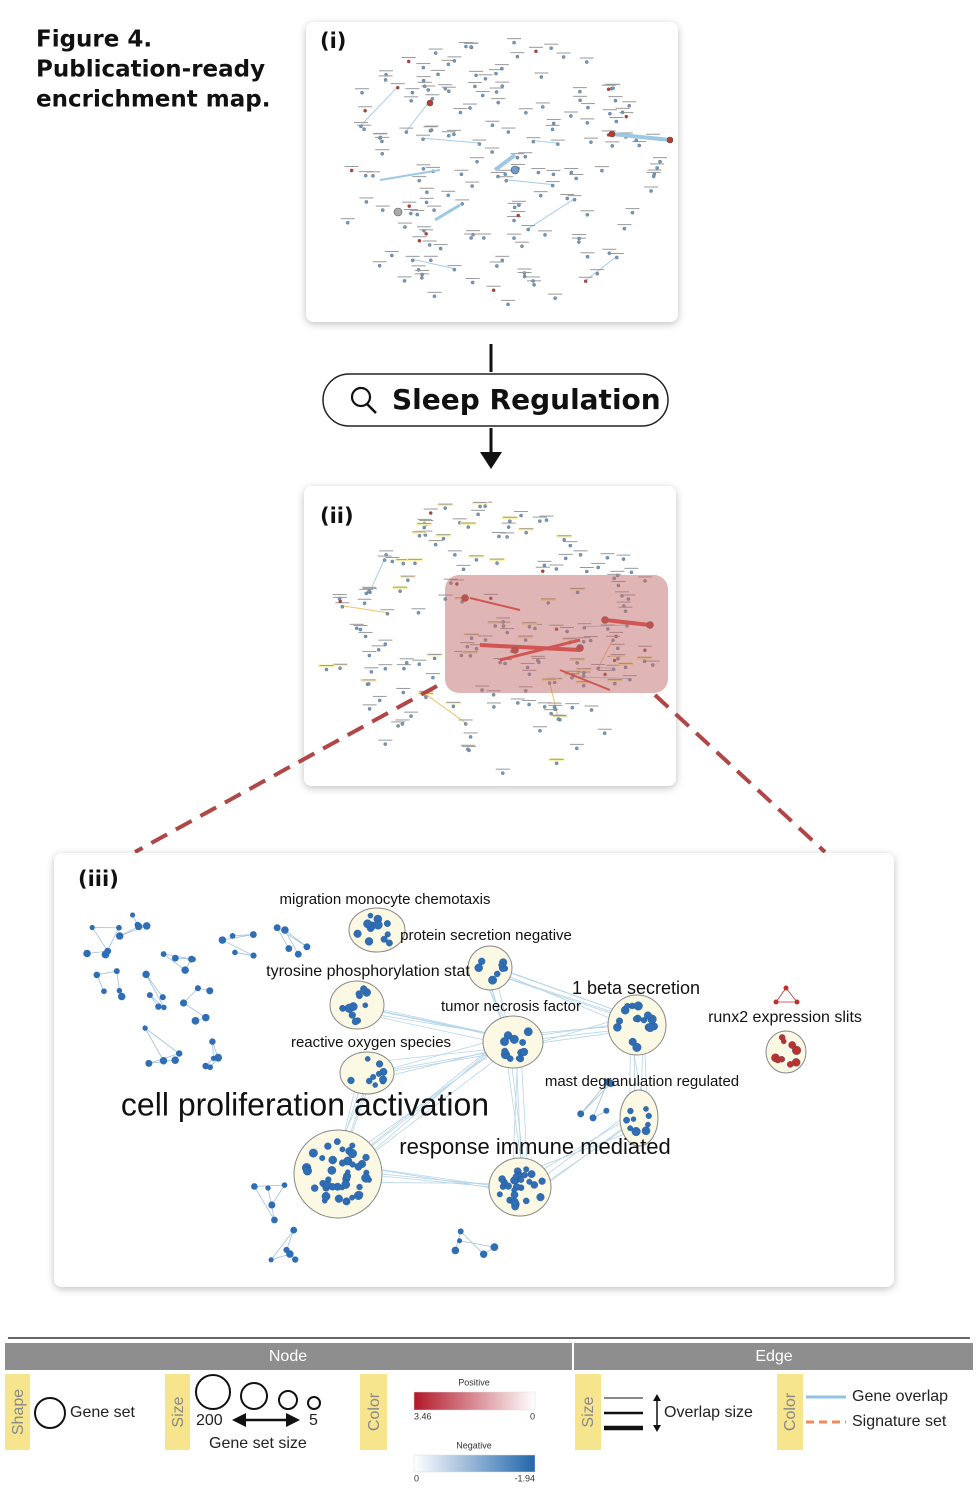 This screenshot has height=1504, width=978. Describe the element at coordinates (258, 1443) in the screenshot. I see `legend-text: Gene set size` at that location.